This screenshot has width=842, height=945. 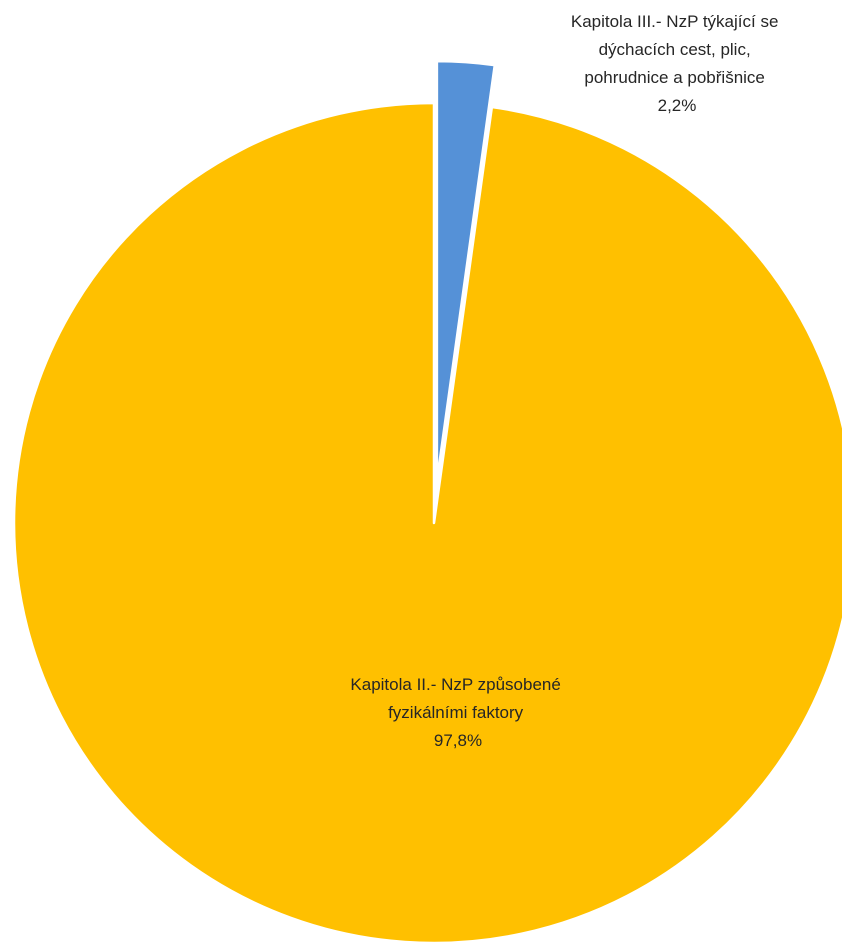 I want to click on slice-label-kapitola-ii-line-1: Kapitola II.- NzP způsobené, so click(x=455, y=684).